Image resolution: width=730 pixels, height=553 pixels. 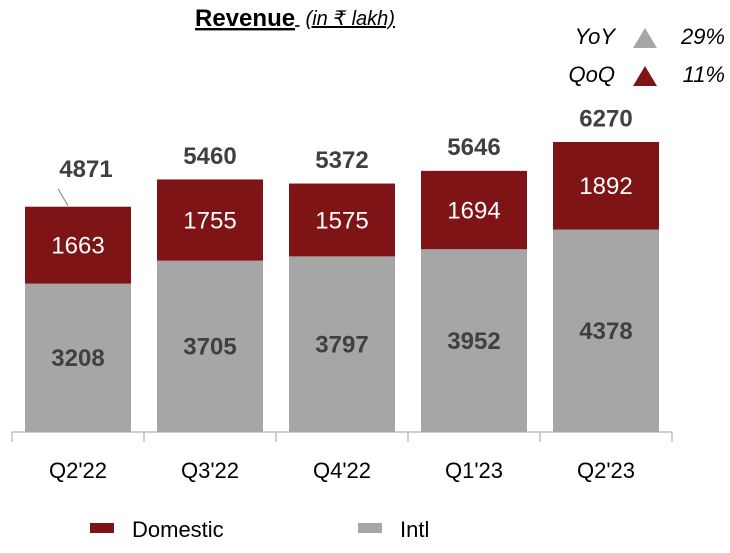 I want to click on segment-label: 1575, so click(x=341, y=220).